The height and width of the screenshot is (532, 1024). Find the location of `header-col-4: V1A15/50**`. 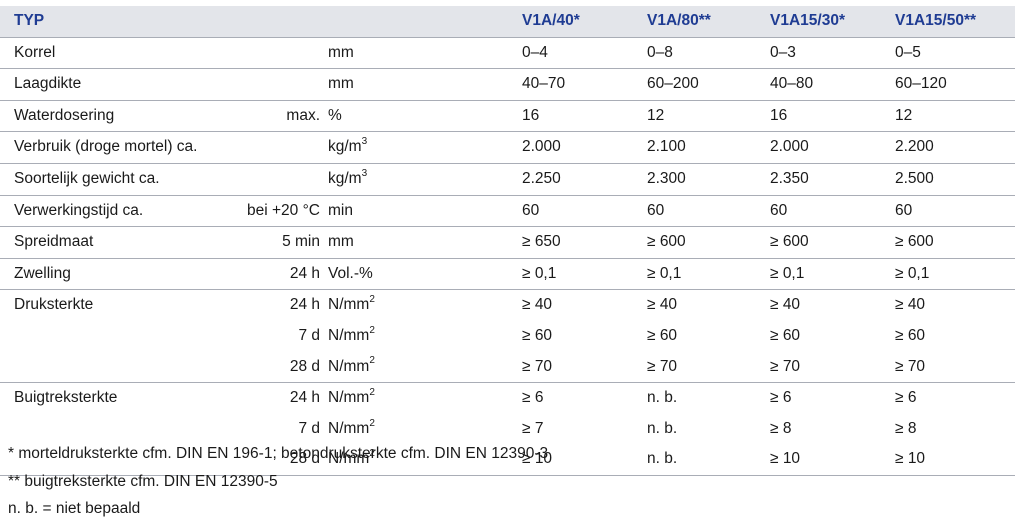

header-col-4: V1A15/50** is located at coordinates (955, 22).